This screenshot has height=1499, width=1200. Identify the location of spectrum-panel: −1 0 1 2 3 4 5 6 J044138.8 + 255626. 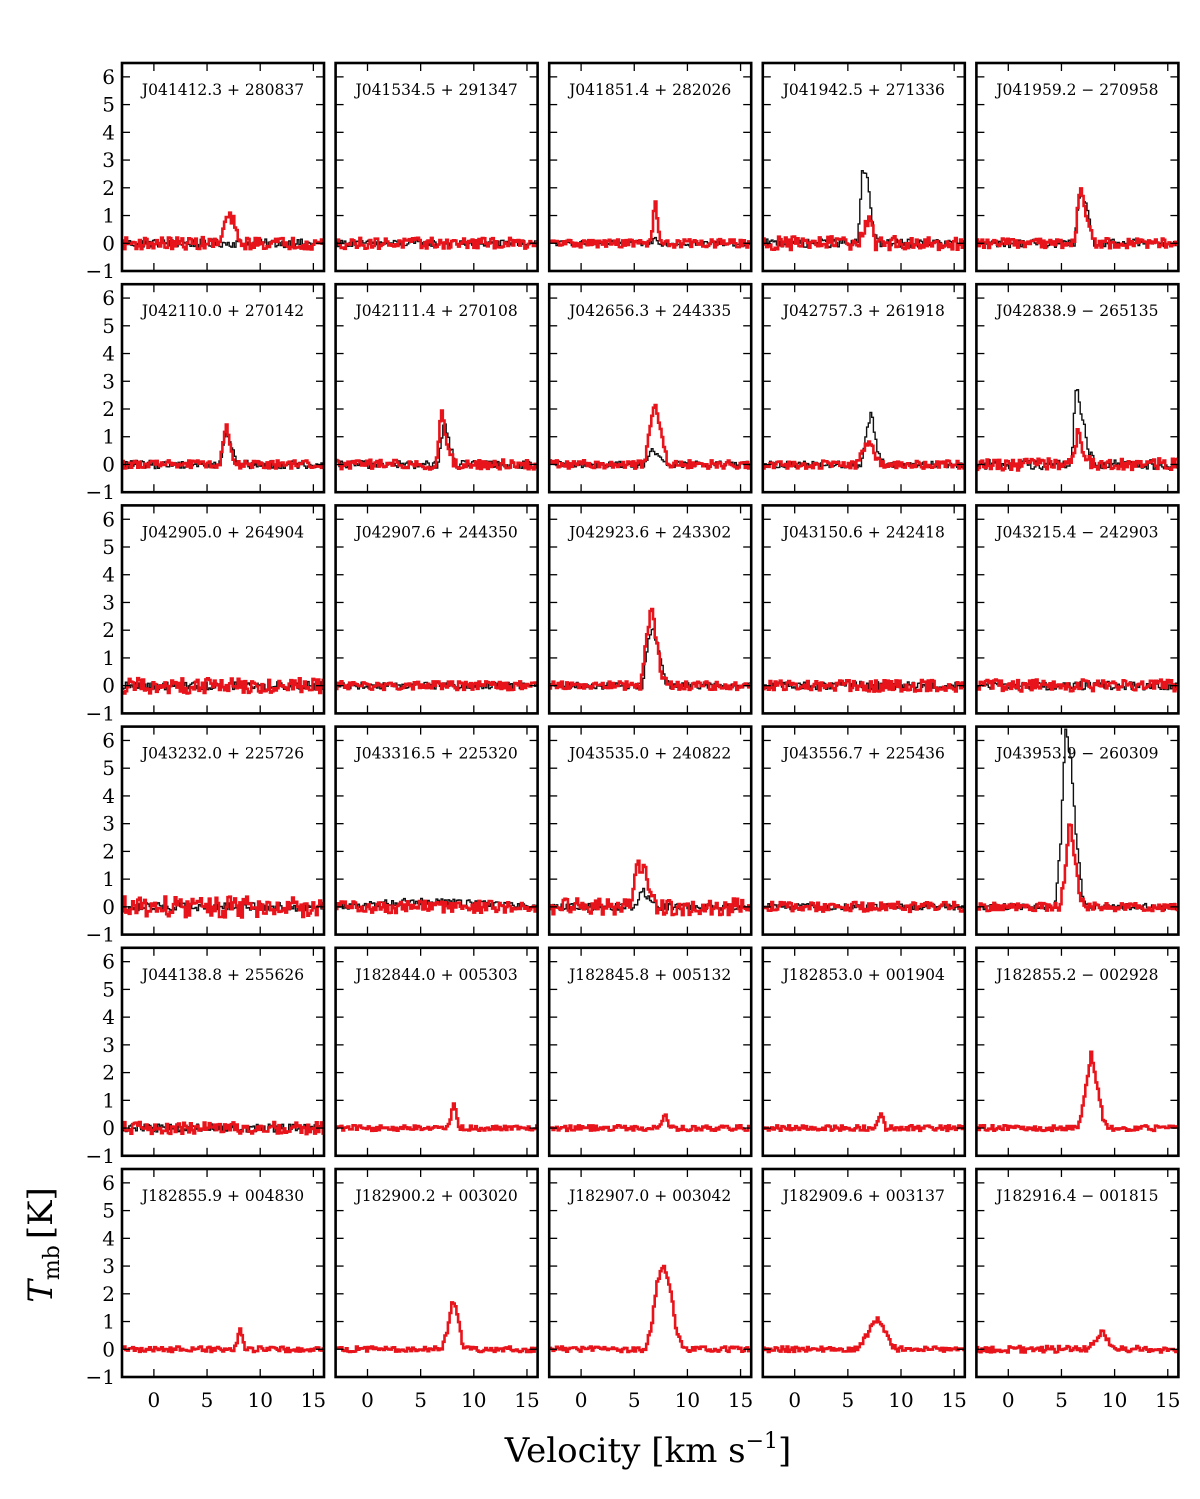
(206, 1057).